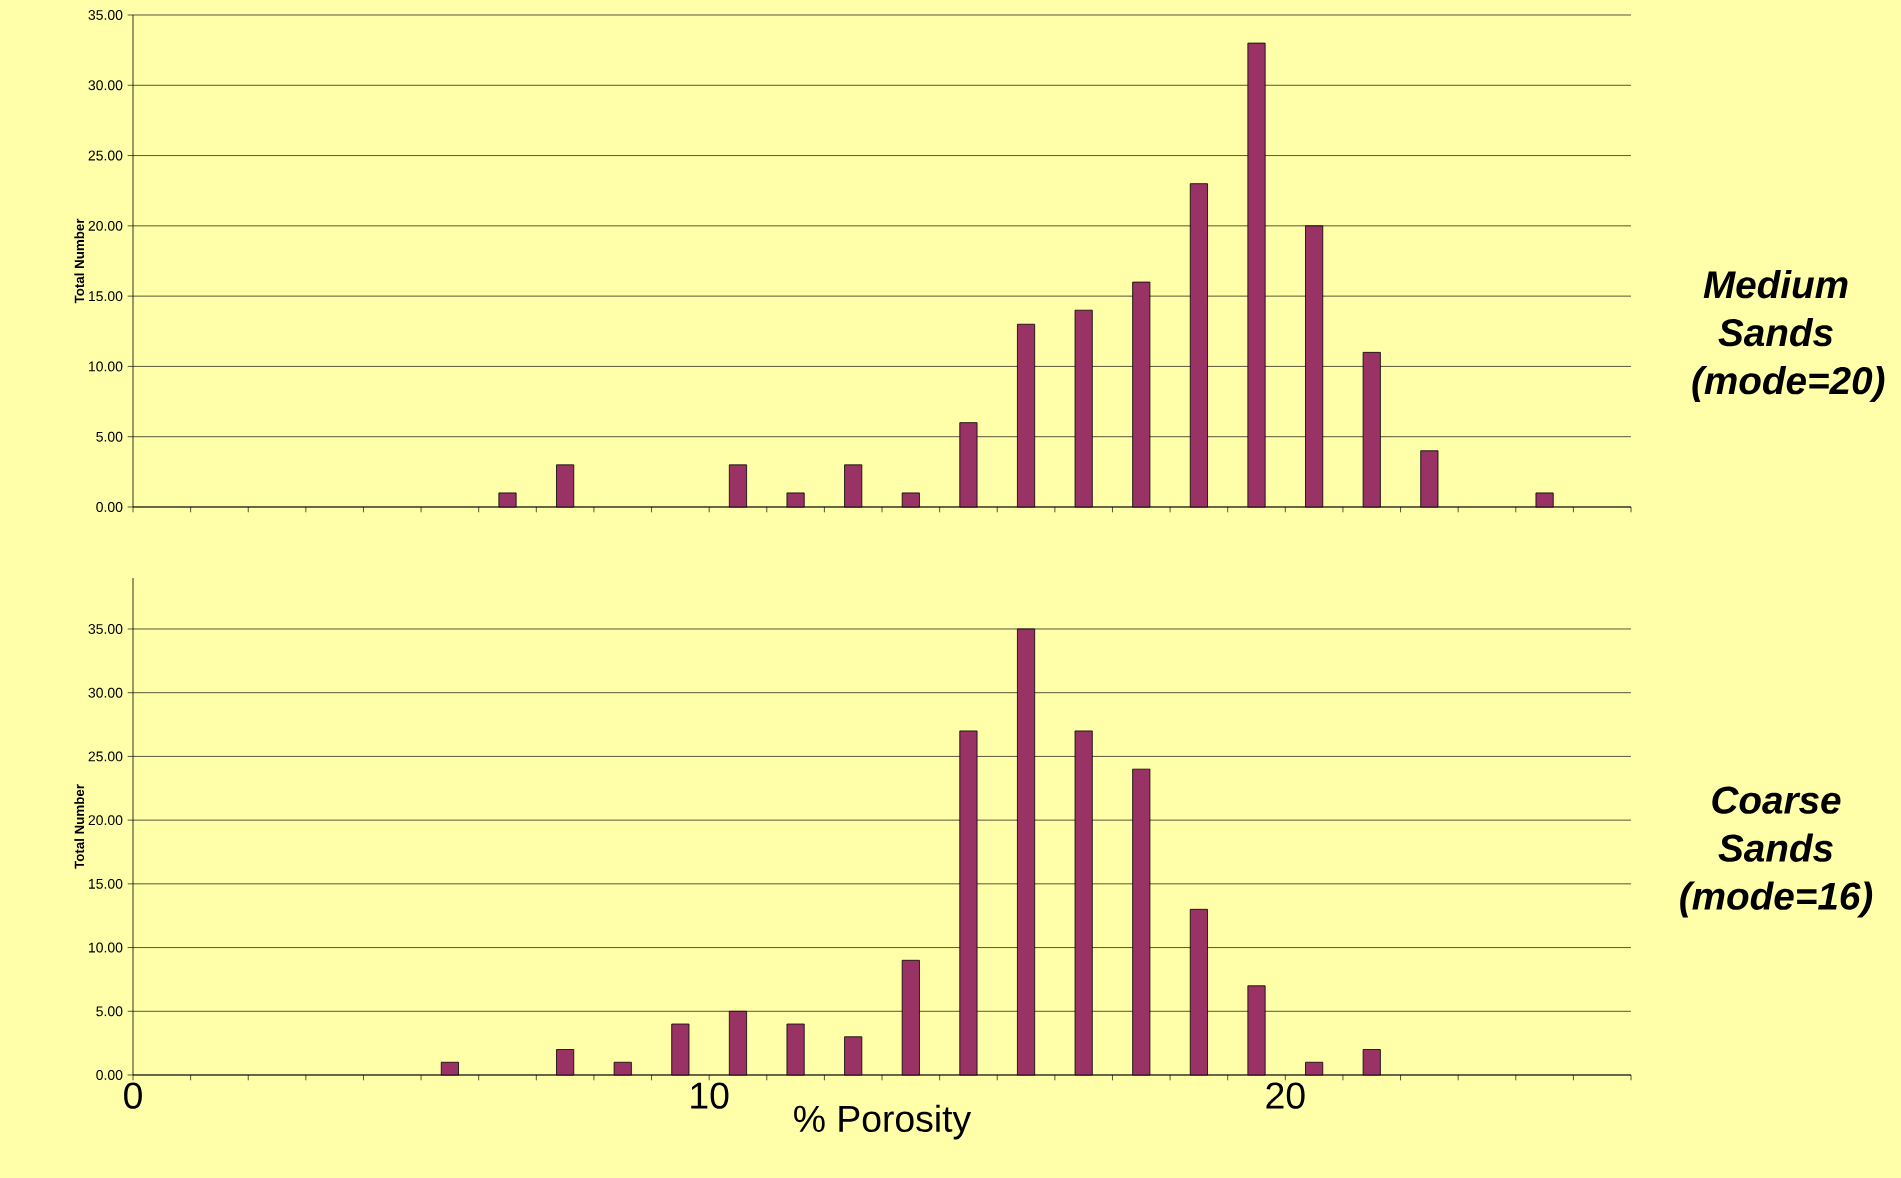 This screenshot has width=1901, height=1178. I want to click on text: Coarse Sands (mode=16), so click(1776, 852).